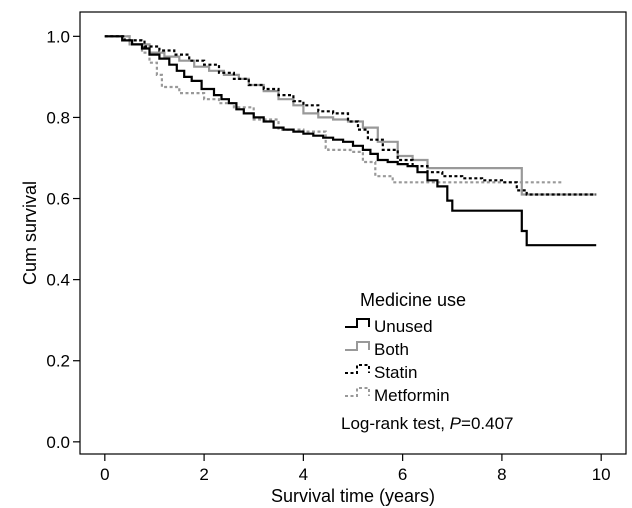 This screenshot has height=508, width=632. I want to click on legend-swatch-both, so click(357, 346).